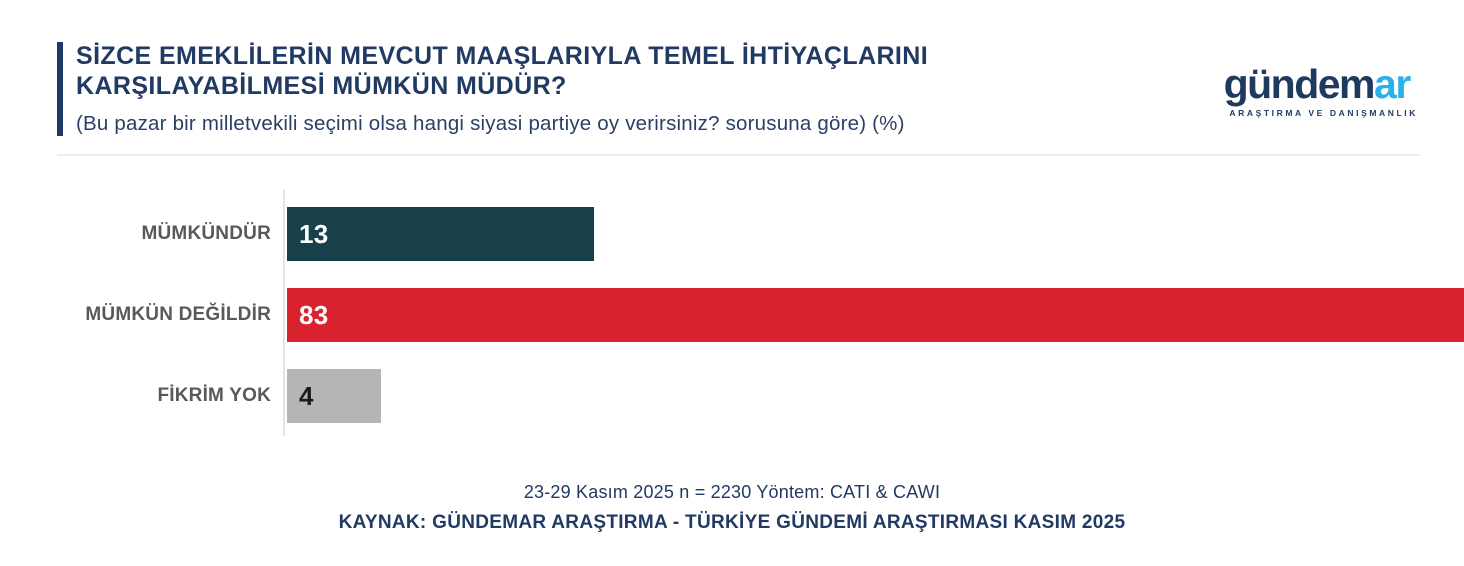 The image size is (1464, 566). Describe the element at coordinates (214, 395) in the screenshot. I see `category-label: FİKRİM YOK` at that location.